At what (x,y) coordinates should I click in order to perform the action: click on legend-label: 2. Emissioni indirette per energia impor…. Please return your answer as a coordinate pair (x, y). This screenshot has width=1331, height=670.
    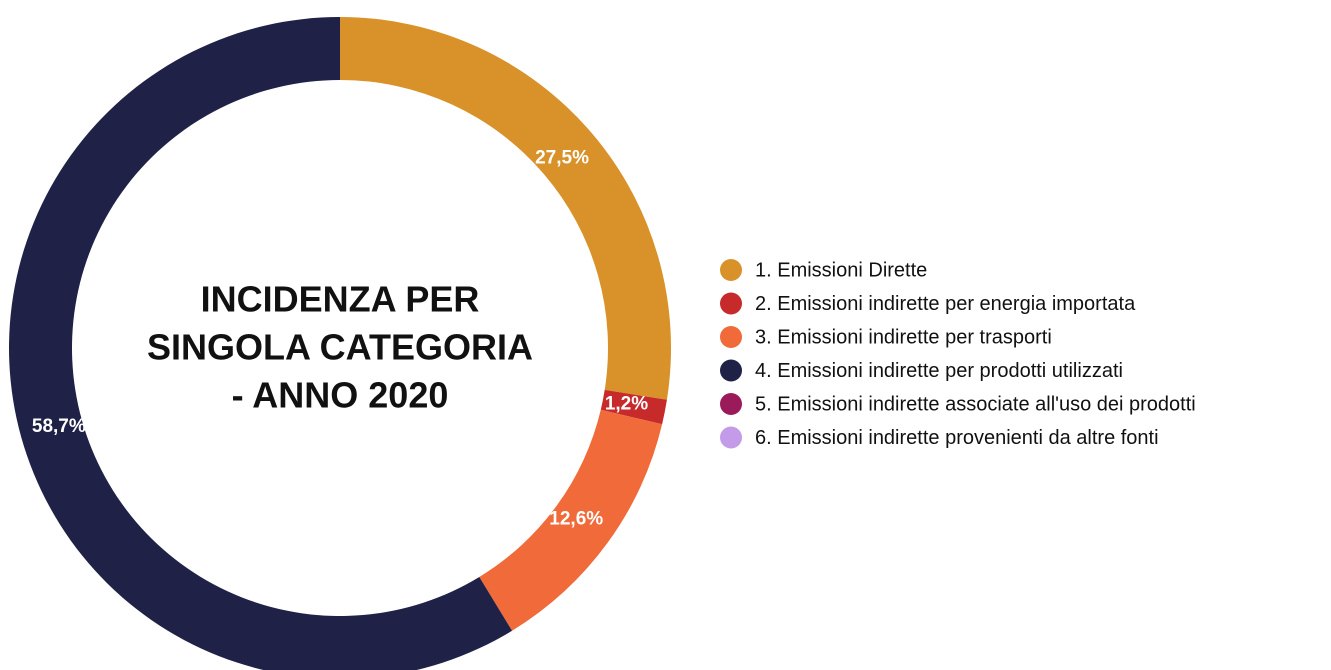
    Looking at the image, I should click on (945, 304).